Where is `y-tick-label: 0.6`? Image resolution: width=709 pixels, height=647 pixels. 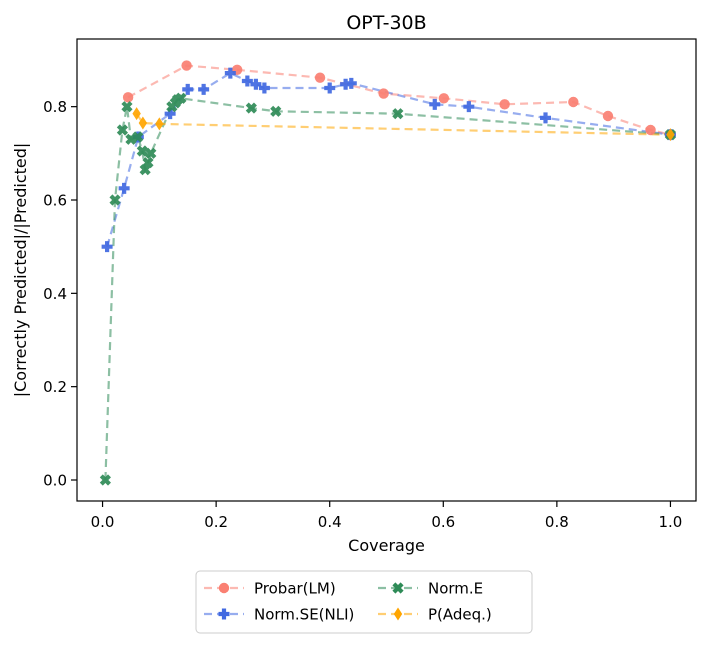 y-tick-label: 0.6 is located at coordinates (55, 201).